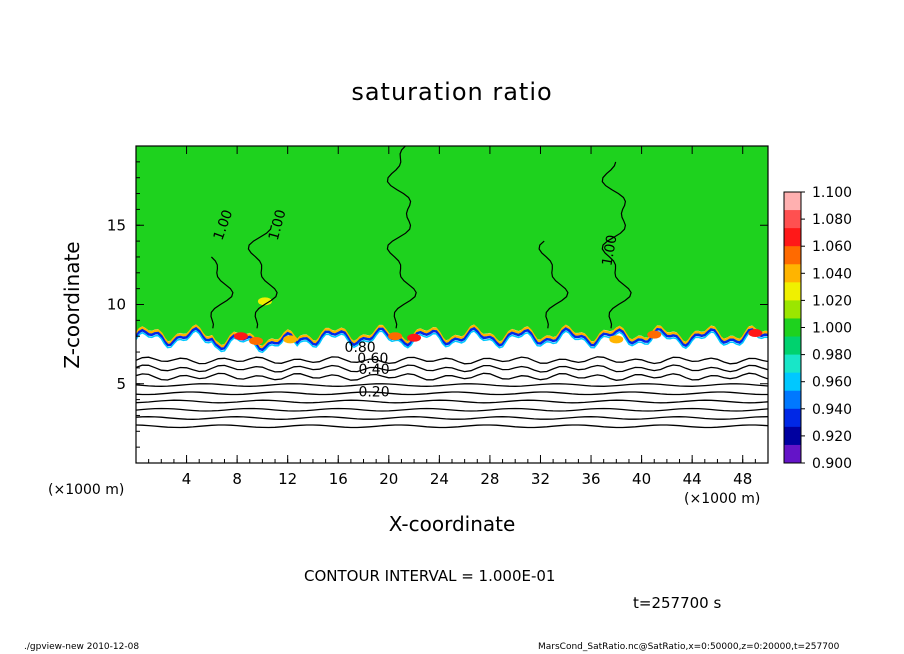 This screenshot has height=654, width=904. Describe the element at coordinates (540, 479) in the screenshot. I see `x-tick-label: 32` at that location.